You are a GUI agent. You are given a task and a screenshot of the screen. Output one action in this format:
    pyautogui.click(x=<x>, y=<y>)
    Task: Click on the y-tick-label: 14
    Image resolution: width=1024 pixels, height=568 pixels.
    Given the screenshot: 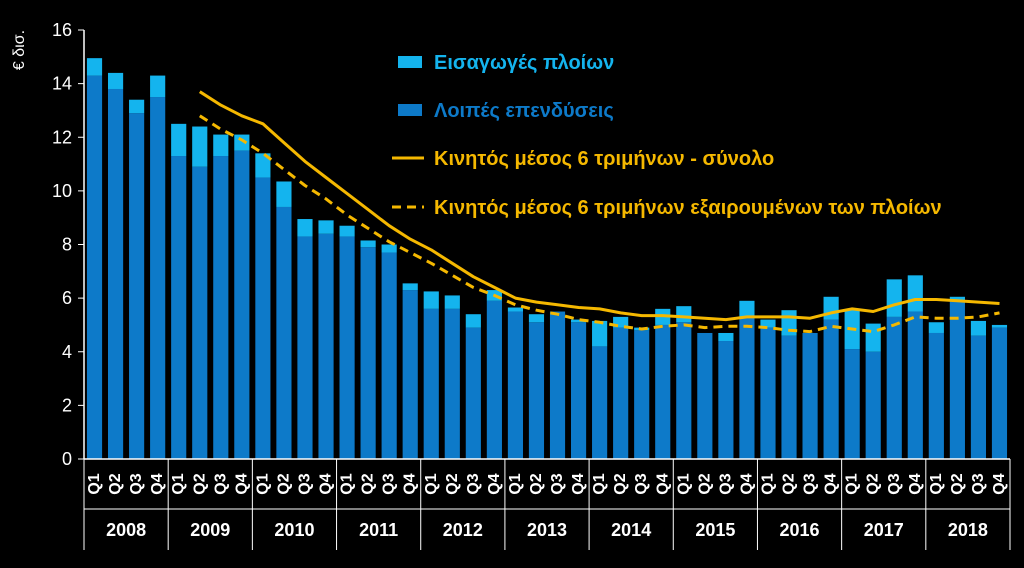 What is the action you would take?
    pyautogui.click(x=62, y=84)
    